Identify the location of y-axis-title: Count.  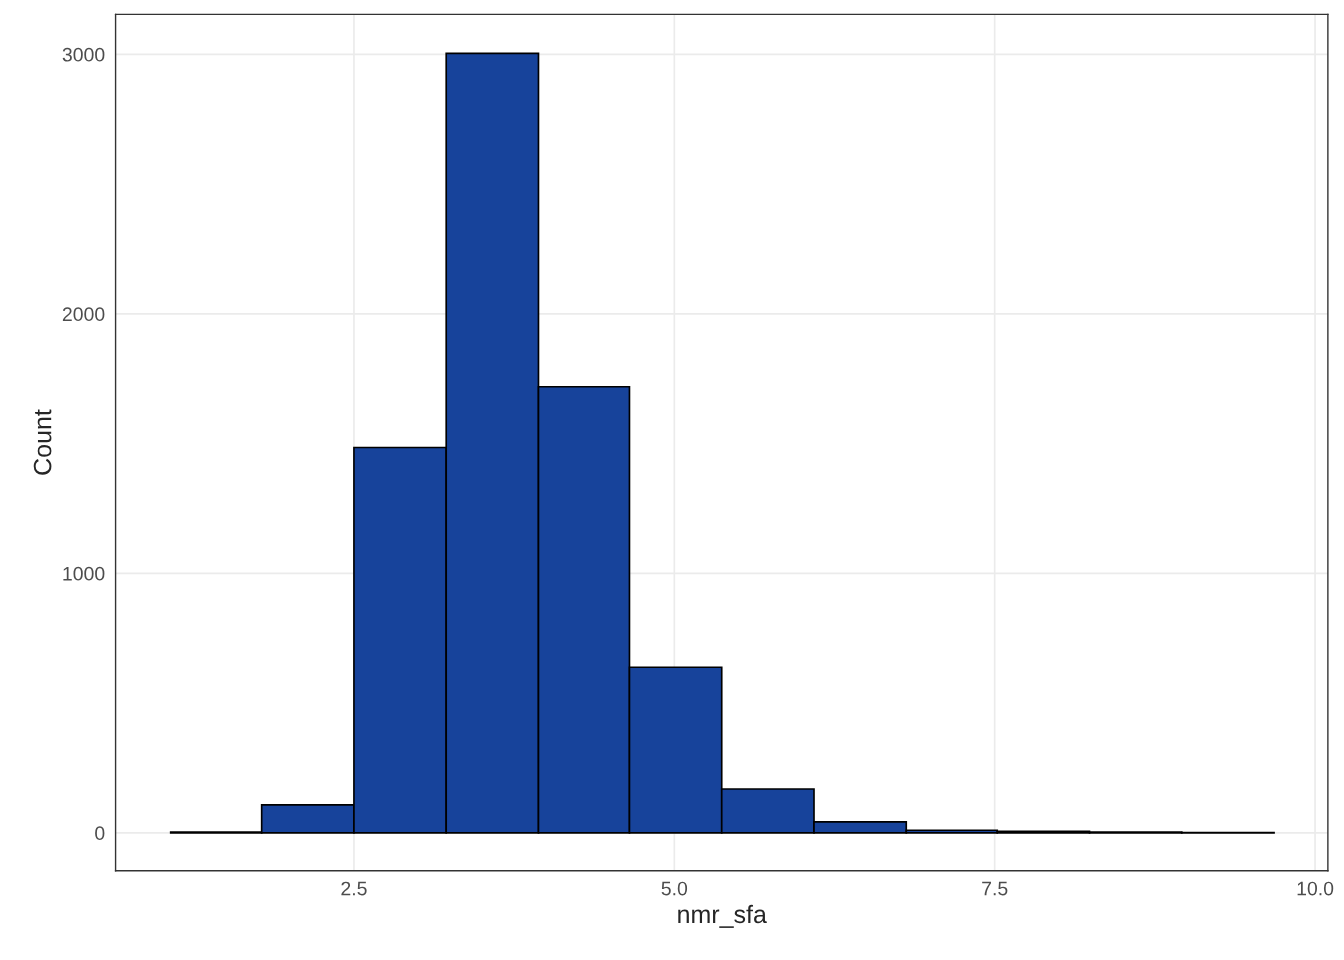
(42, 442).